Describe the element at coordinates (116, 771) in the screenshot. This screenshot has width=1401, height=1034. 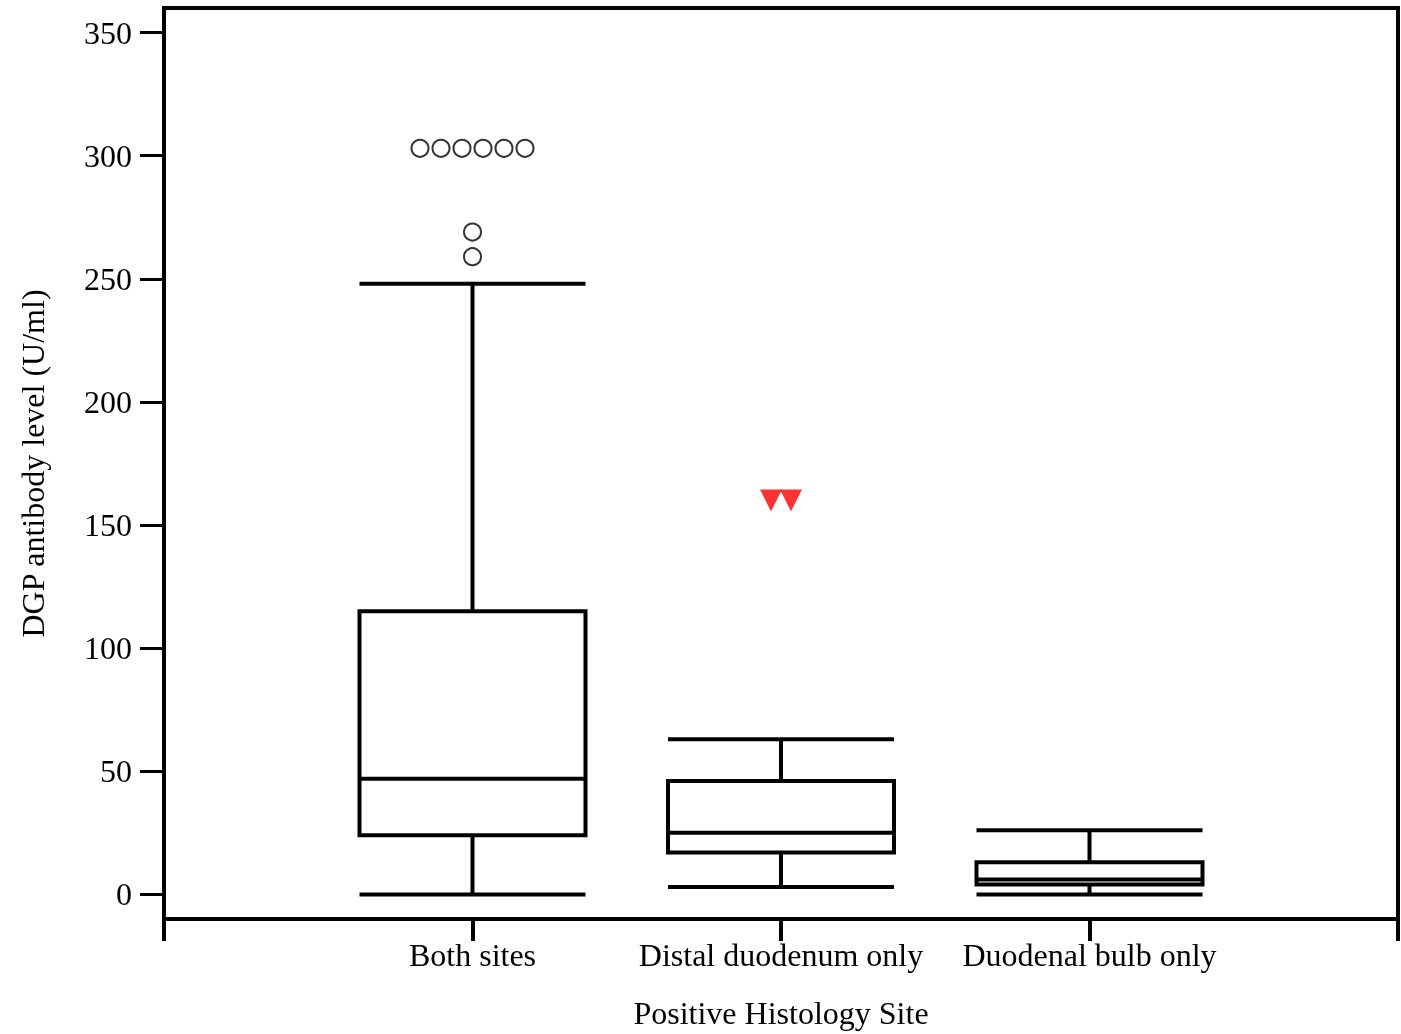
I see `y-tick-label: 50` at that location.